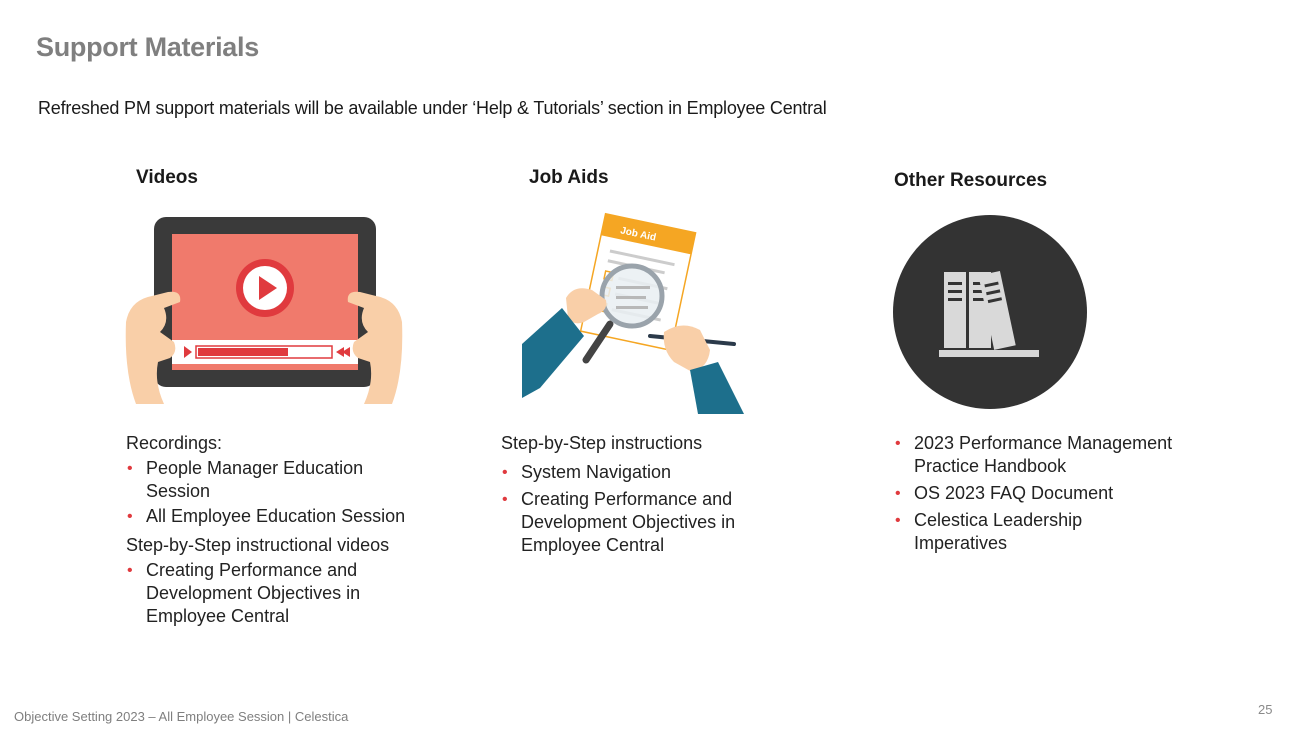 The height and width of the screenshot is (730, 1306). What do you see at coordinates (971, 180) in the screenshot?
I see `other-resources-heading: Other Resources` at bounding box center [971, 180].